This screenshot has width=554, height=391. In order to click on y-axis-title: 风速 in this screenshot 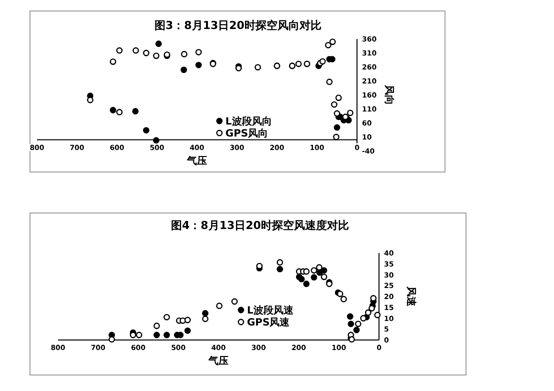, I will do `click(411, 297)`.